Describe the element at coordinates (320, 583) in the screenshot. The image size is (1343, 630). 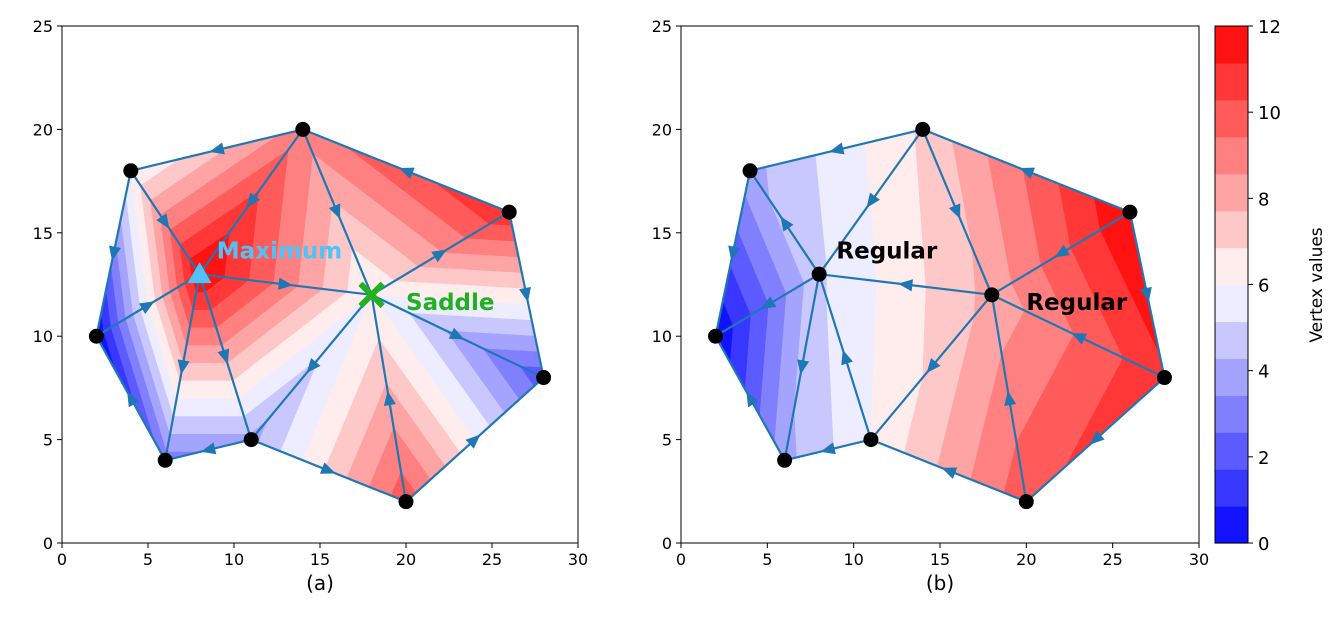
I see `panel-subtitle: (a)` at that location.